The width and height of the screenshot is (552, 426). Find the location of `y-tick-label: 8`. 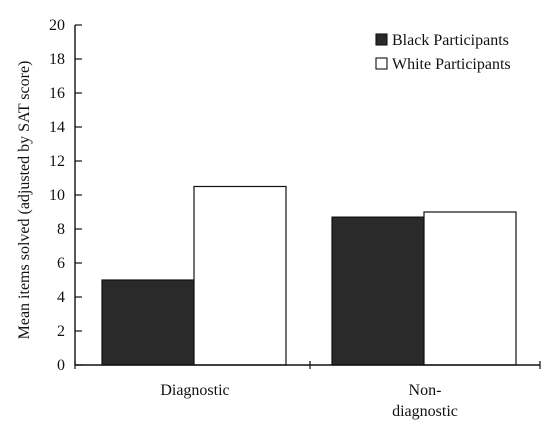

y-tick-label: 8 is located at coordinates (61, 229).